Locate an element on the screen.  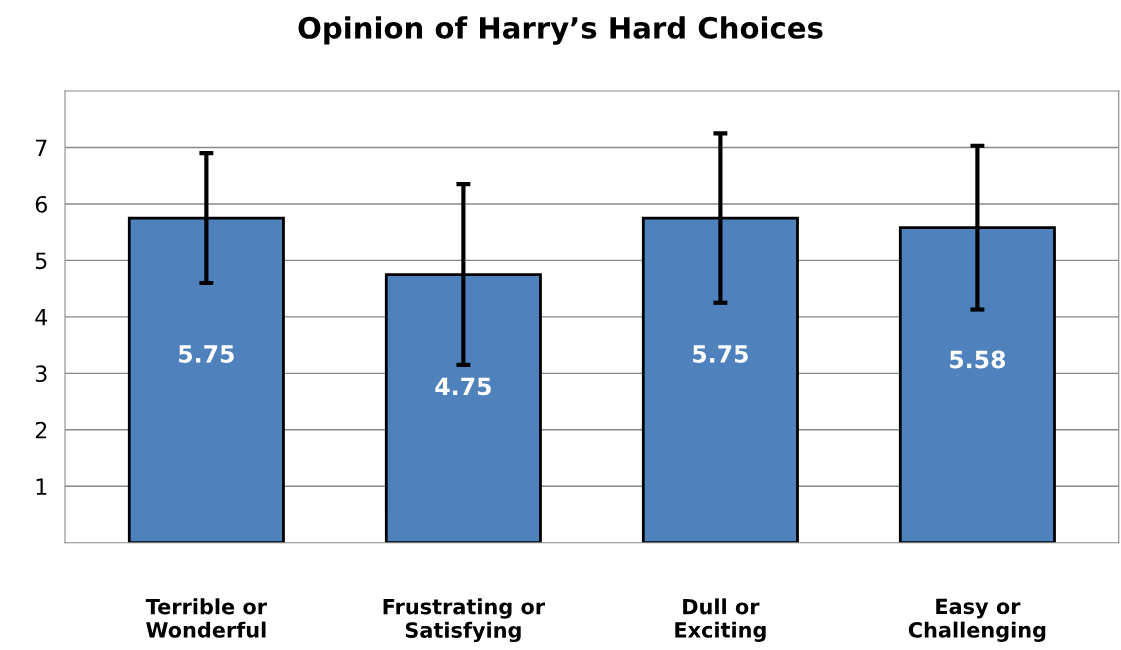
y-tick-label: 5 is located at coordinates (41, 261).